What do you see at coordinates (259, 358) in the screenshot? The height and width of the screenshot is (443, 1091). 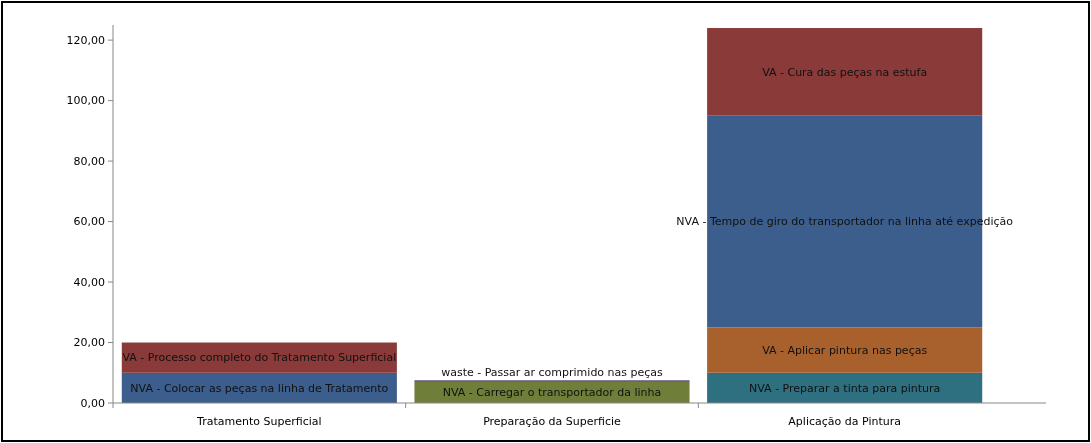 I see `series-label: VA - Processo completo do Tratamento Superficial` at bounding box center [259, 358].